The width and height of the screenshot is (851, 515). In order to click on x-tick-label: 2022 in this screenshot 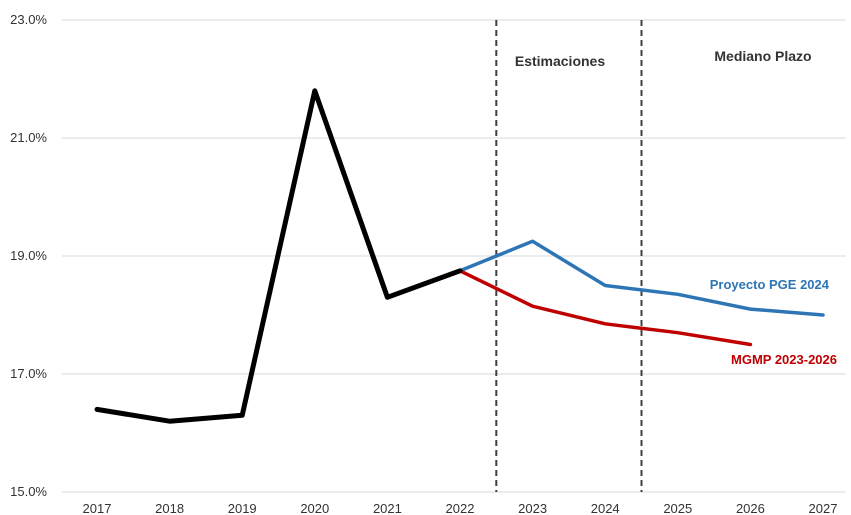, I will do `click(460, 508)`.